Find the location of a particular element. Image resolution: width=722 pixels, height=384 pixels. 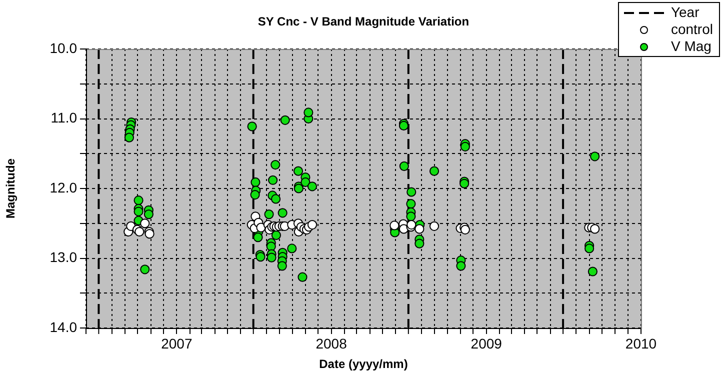

legend-label: Year is located at coordinates (685, 12).